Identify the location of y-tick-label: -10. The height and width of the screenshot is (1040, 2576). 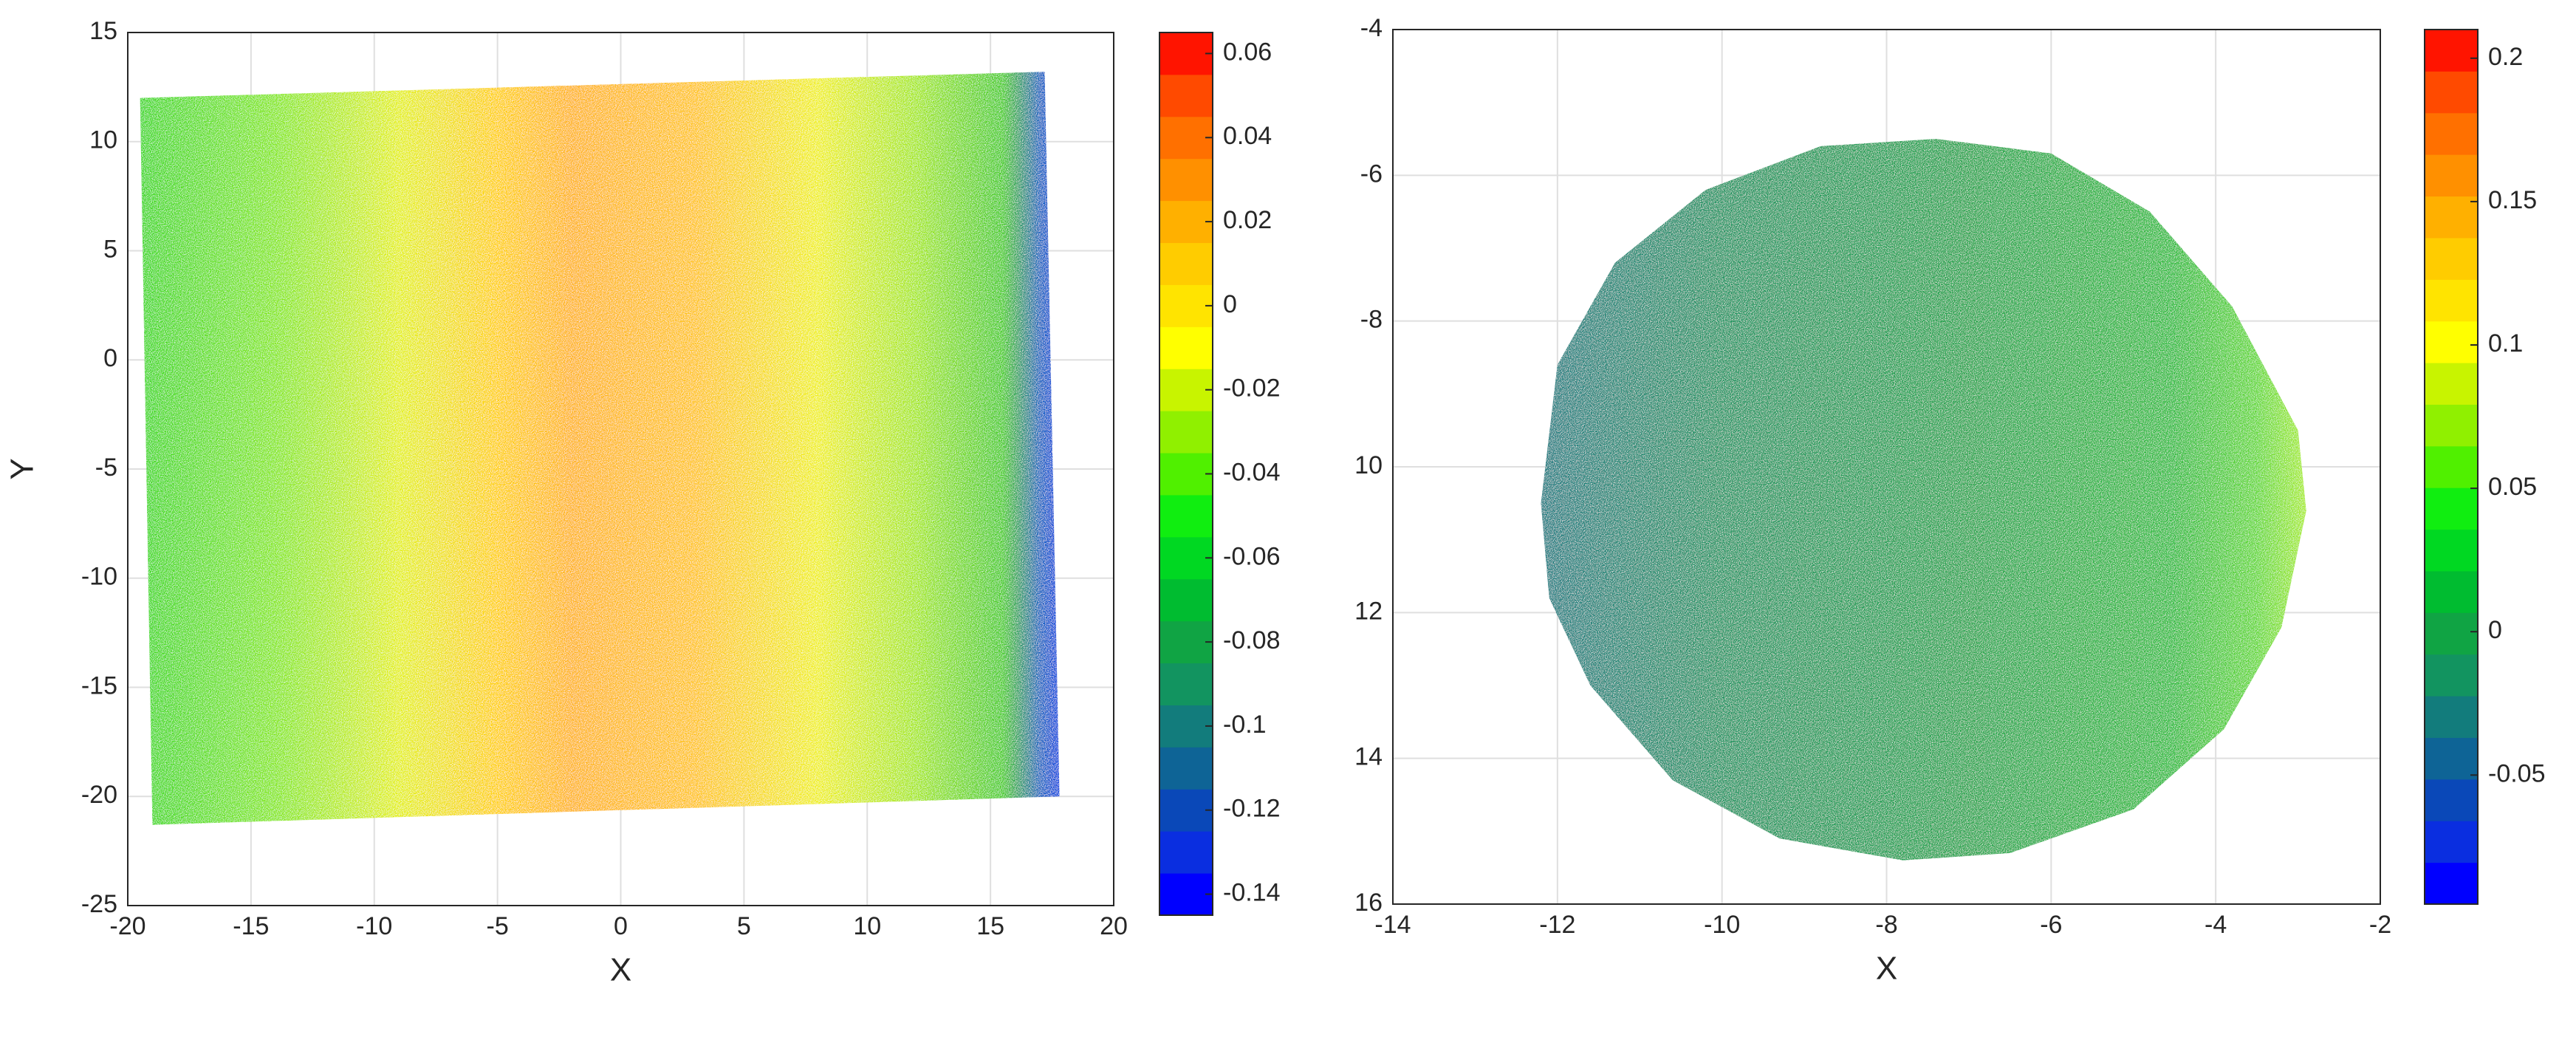
(99, 577).